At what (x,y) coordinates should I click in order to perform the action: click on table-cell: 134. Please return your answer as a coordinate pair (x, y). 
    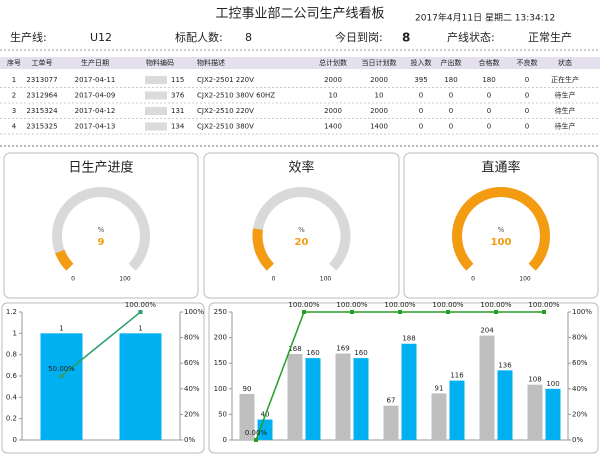
    Looking at the image, I should click on (178, 127).